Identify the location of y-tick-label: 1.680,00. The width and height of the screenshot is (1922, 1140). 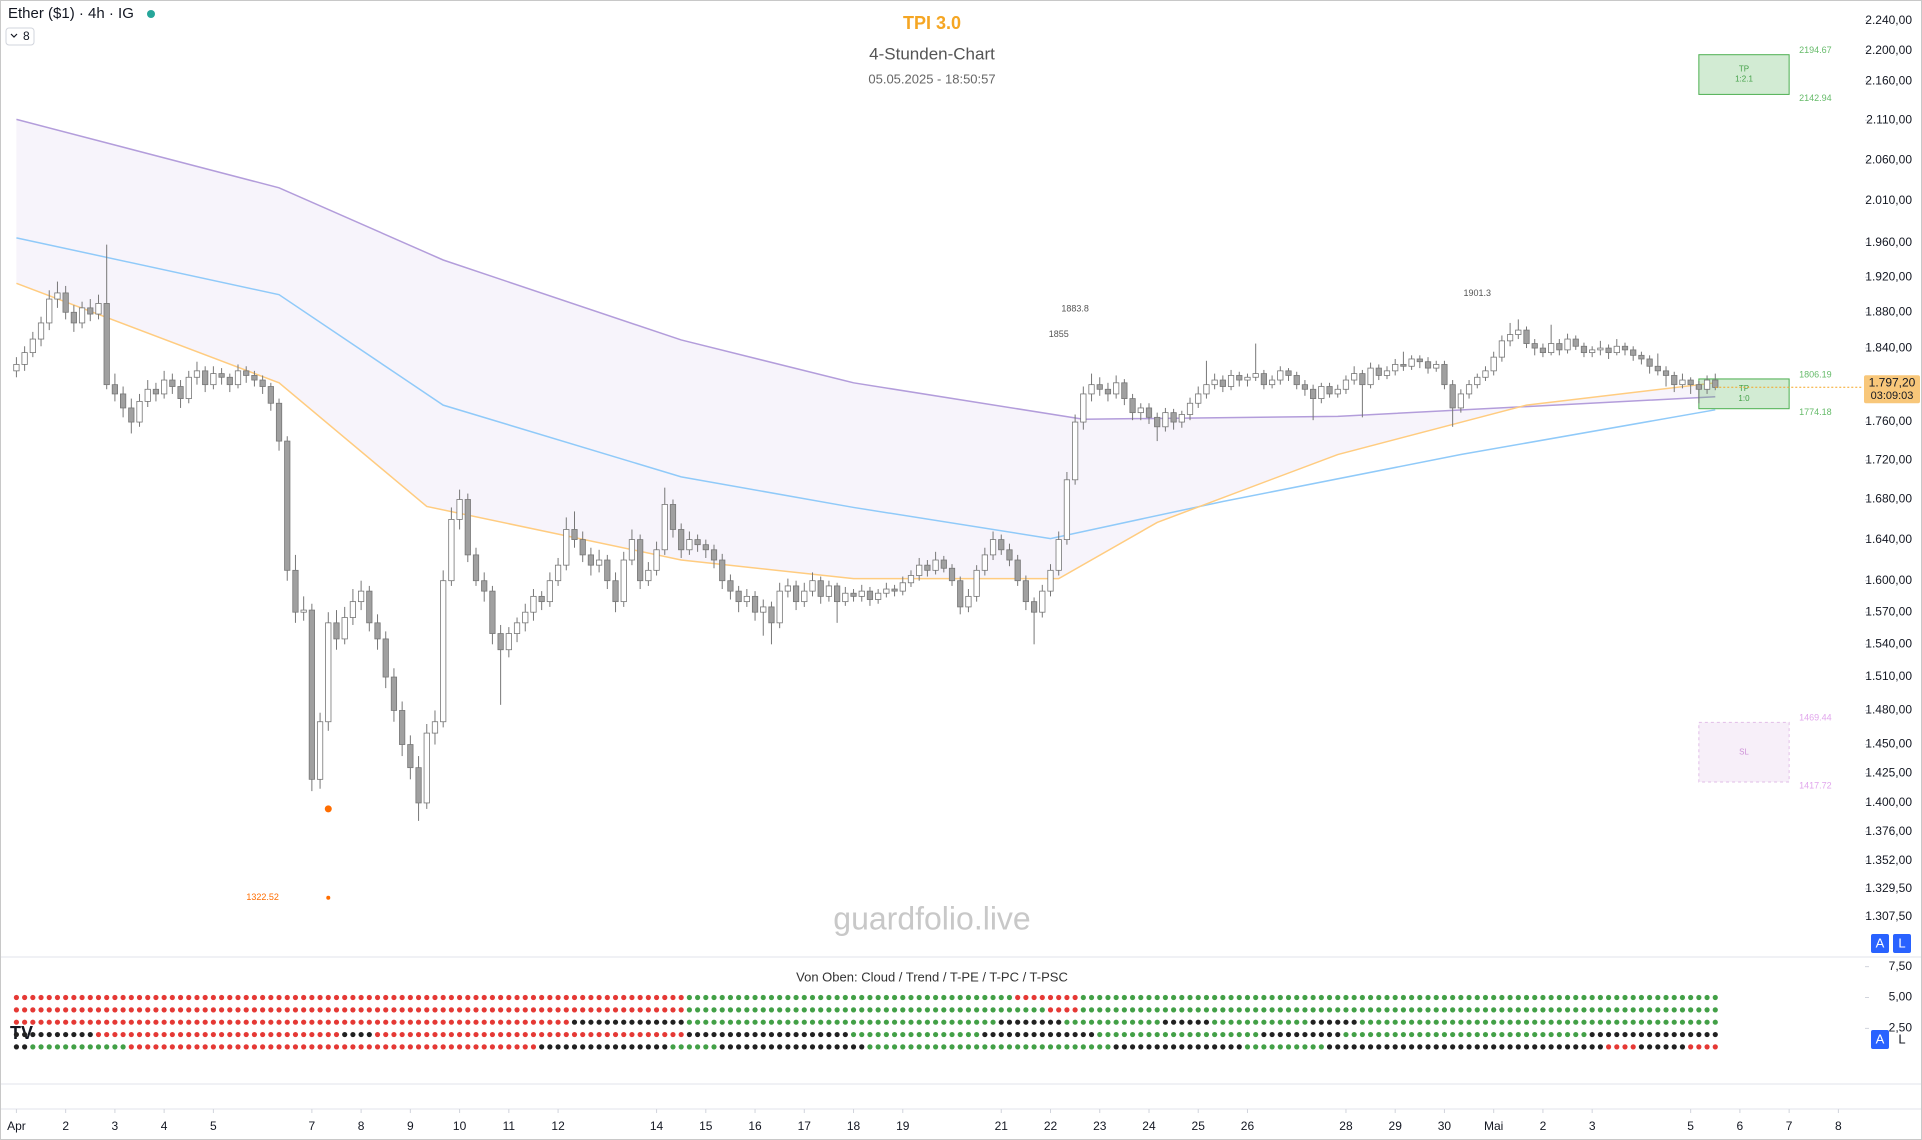
(1888, 499).